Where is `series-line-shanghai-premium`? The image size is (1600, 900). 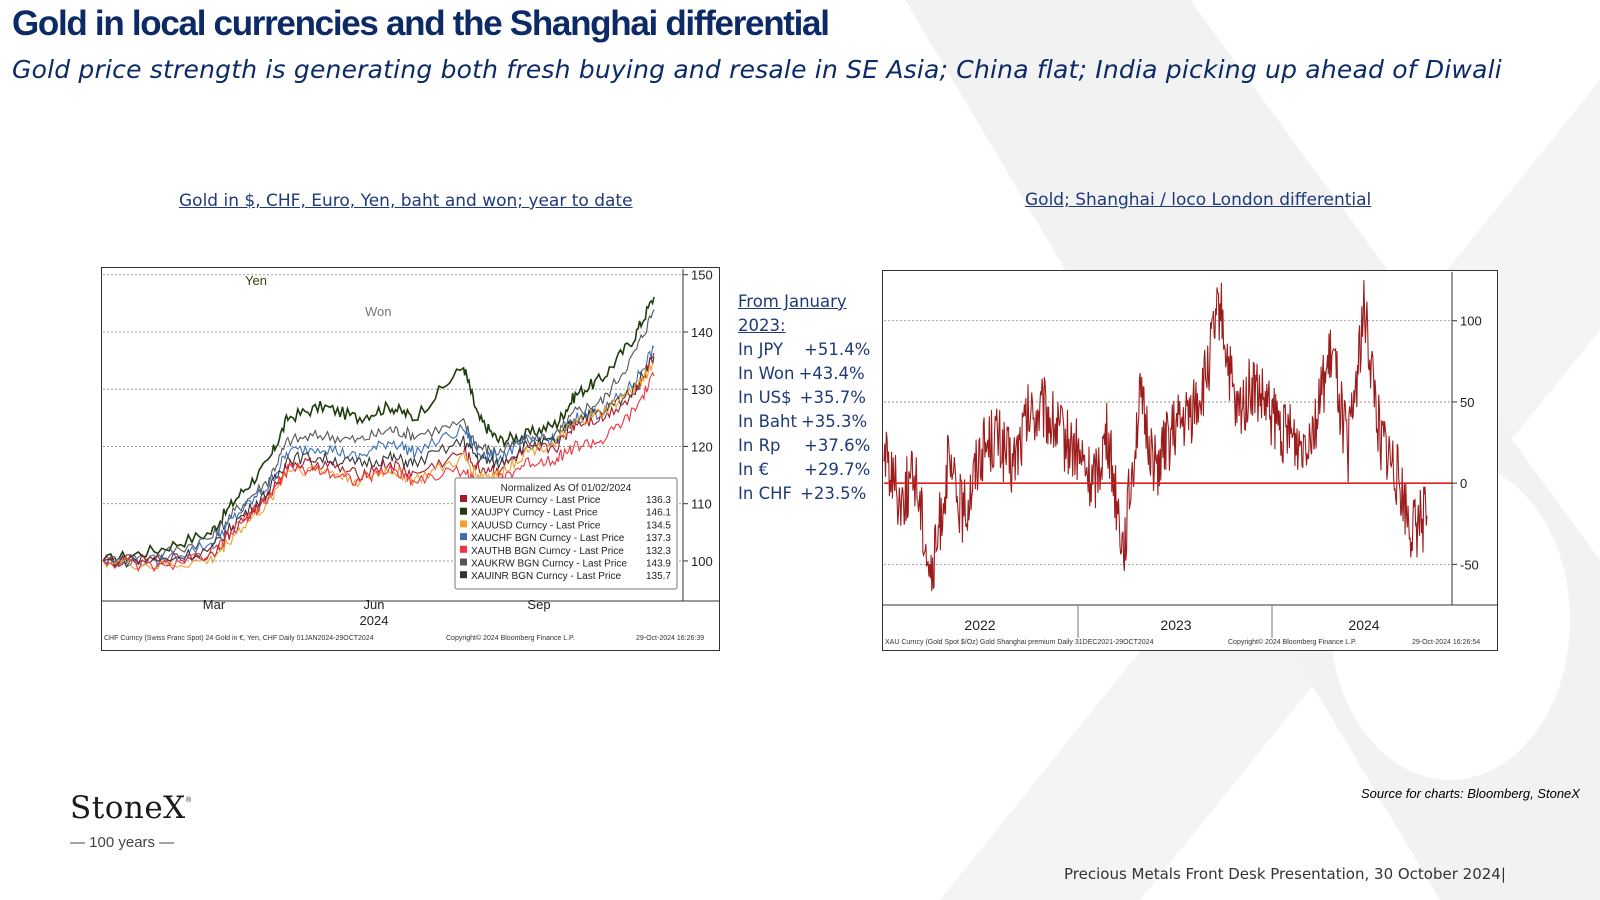
series-line-shanghai-premium is located at coordinates (1155, 436).